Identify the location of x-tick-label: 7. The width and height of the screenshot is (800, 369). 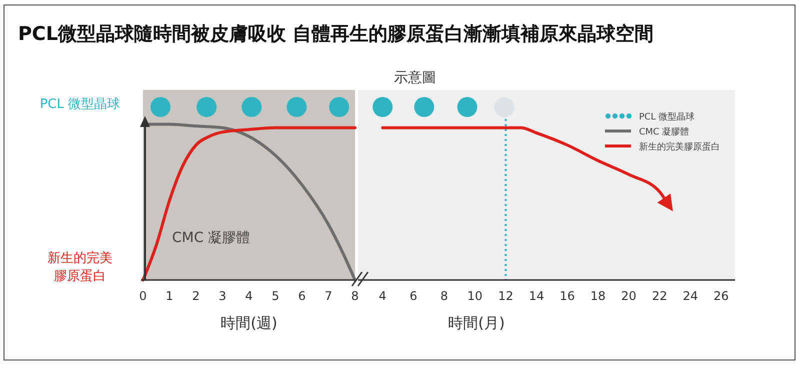
(328, 296).